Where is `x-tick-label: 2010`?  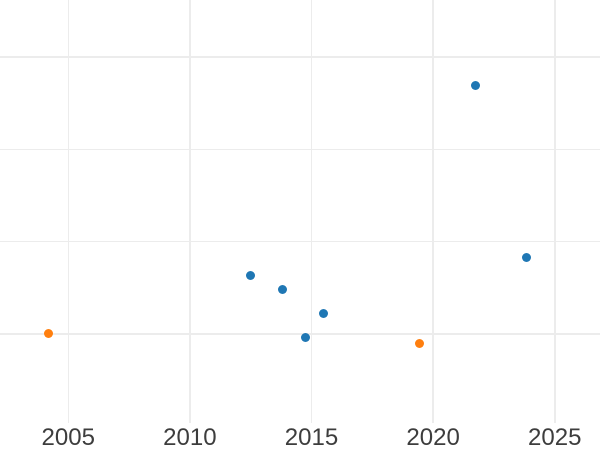 x-tick-label: 2010 is located at coordinates (190, 437).